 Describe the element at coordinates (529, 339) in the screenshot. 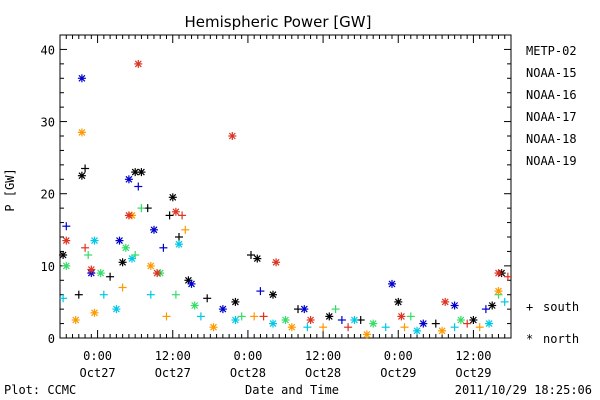

I see `marker-legend-north-symbol: *` at that location.